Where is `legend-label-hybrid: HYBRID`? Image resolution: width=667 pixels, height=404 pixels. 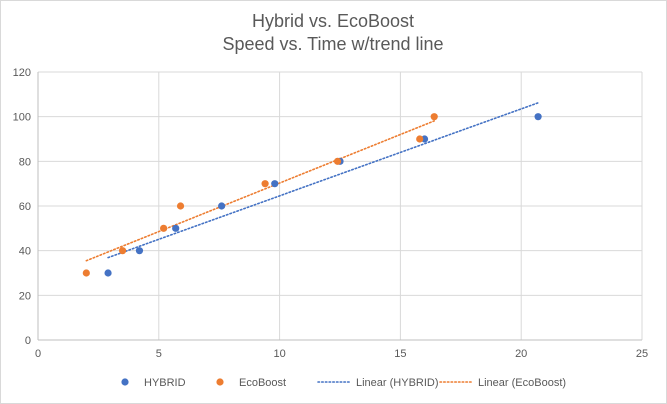
legend-label-hybrid: HYBRID is located at coordinates (165, 383).